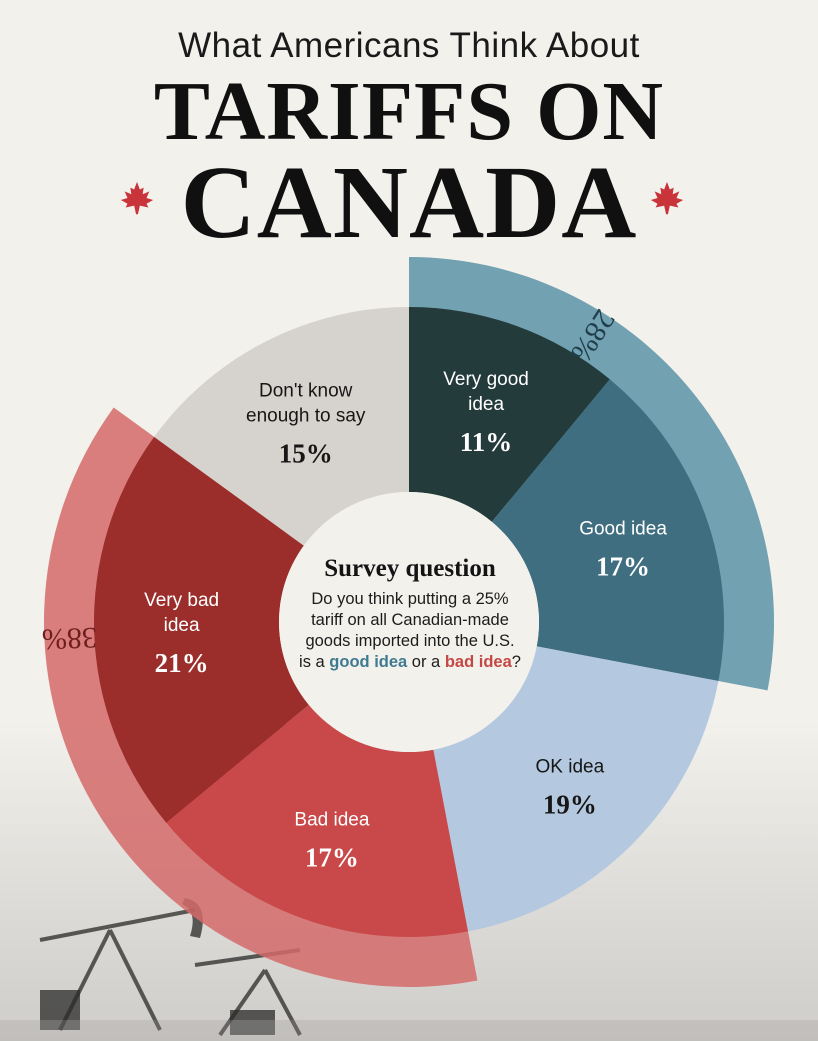  What do you see at coordinates (409, 969) in the screenshot?
I see `oil-pumpjack-silhouette-icon` at bounding box center [409, 969].